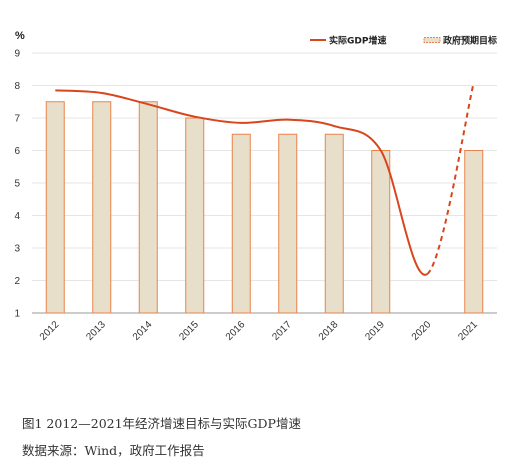 The height and width of the screenshot is (473, 512). Describe the element at coordinates (195, 215) in the screenshot. I see `bar-2015` at that location.